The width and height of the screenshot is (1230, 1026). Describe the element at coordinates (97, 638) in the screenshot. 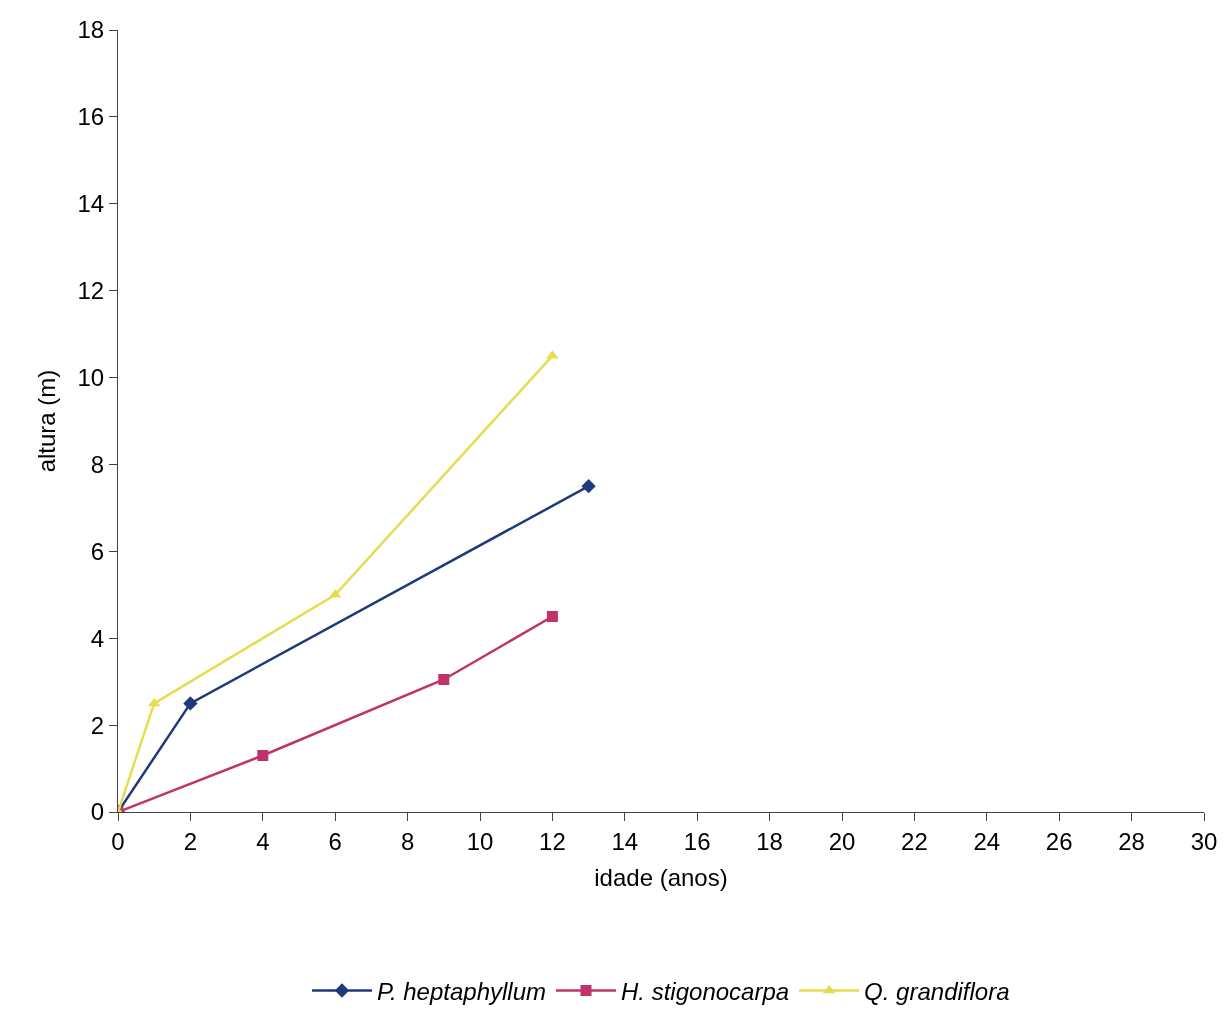

I see `y-tick-label: 4` at that location.